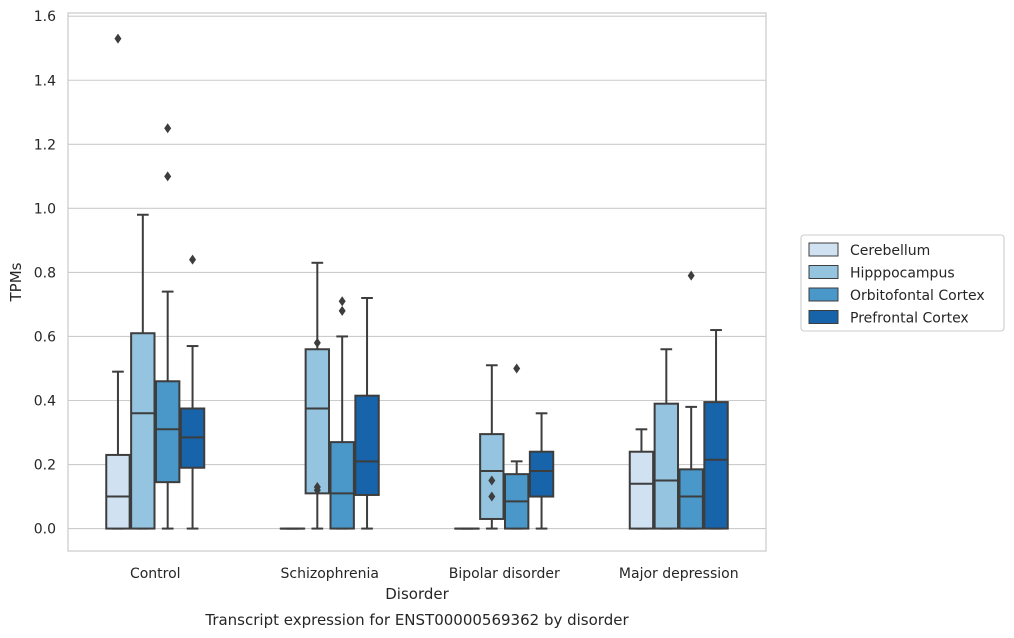 The image size is (1014, 638). Describe the element at coordinates (890, 251) in the screenshot. I see `legend-label: Cerebellum` at that location.